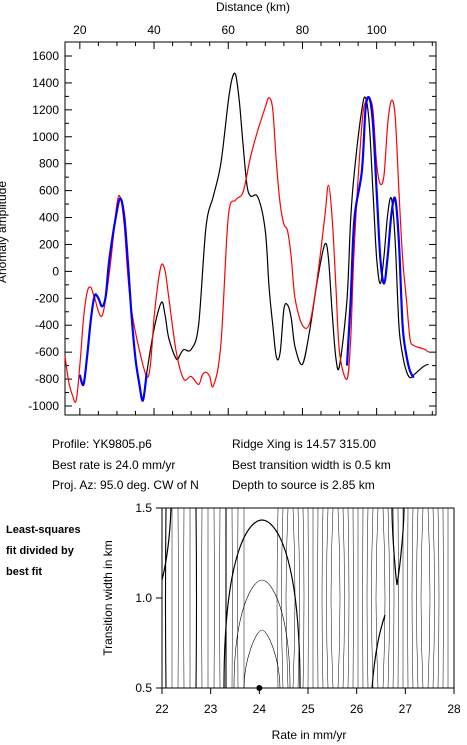 This screenshot has height=745, width=467. I want to click on fit-window-right-line, so click(380, 237).